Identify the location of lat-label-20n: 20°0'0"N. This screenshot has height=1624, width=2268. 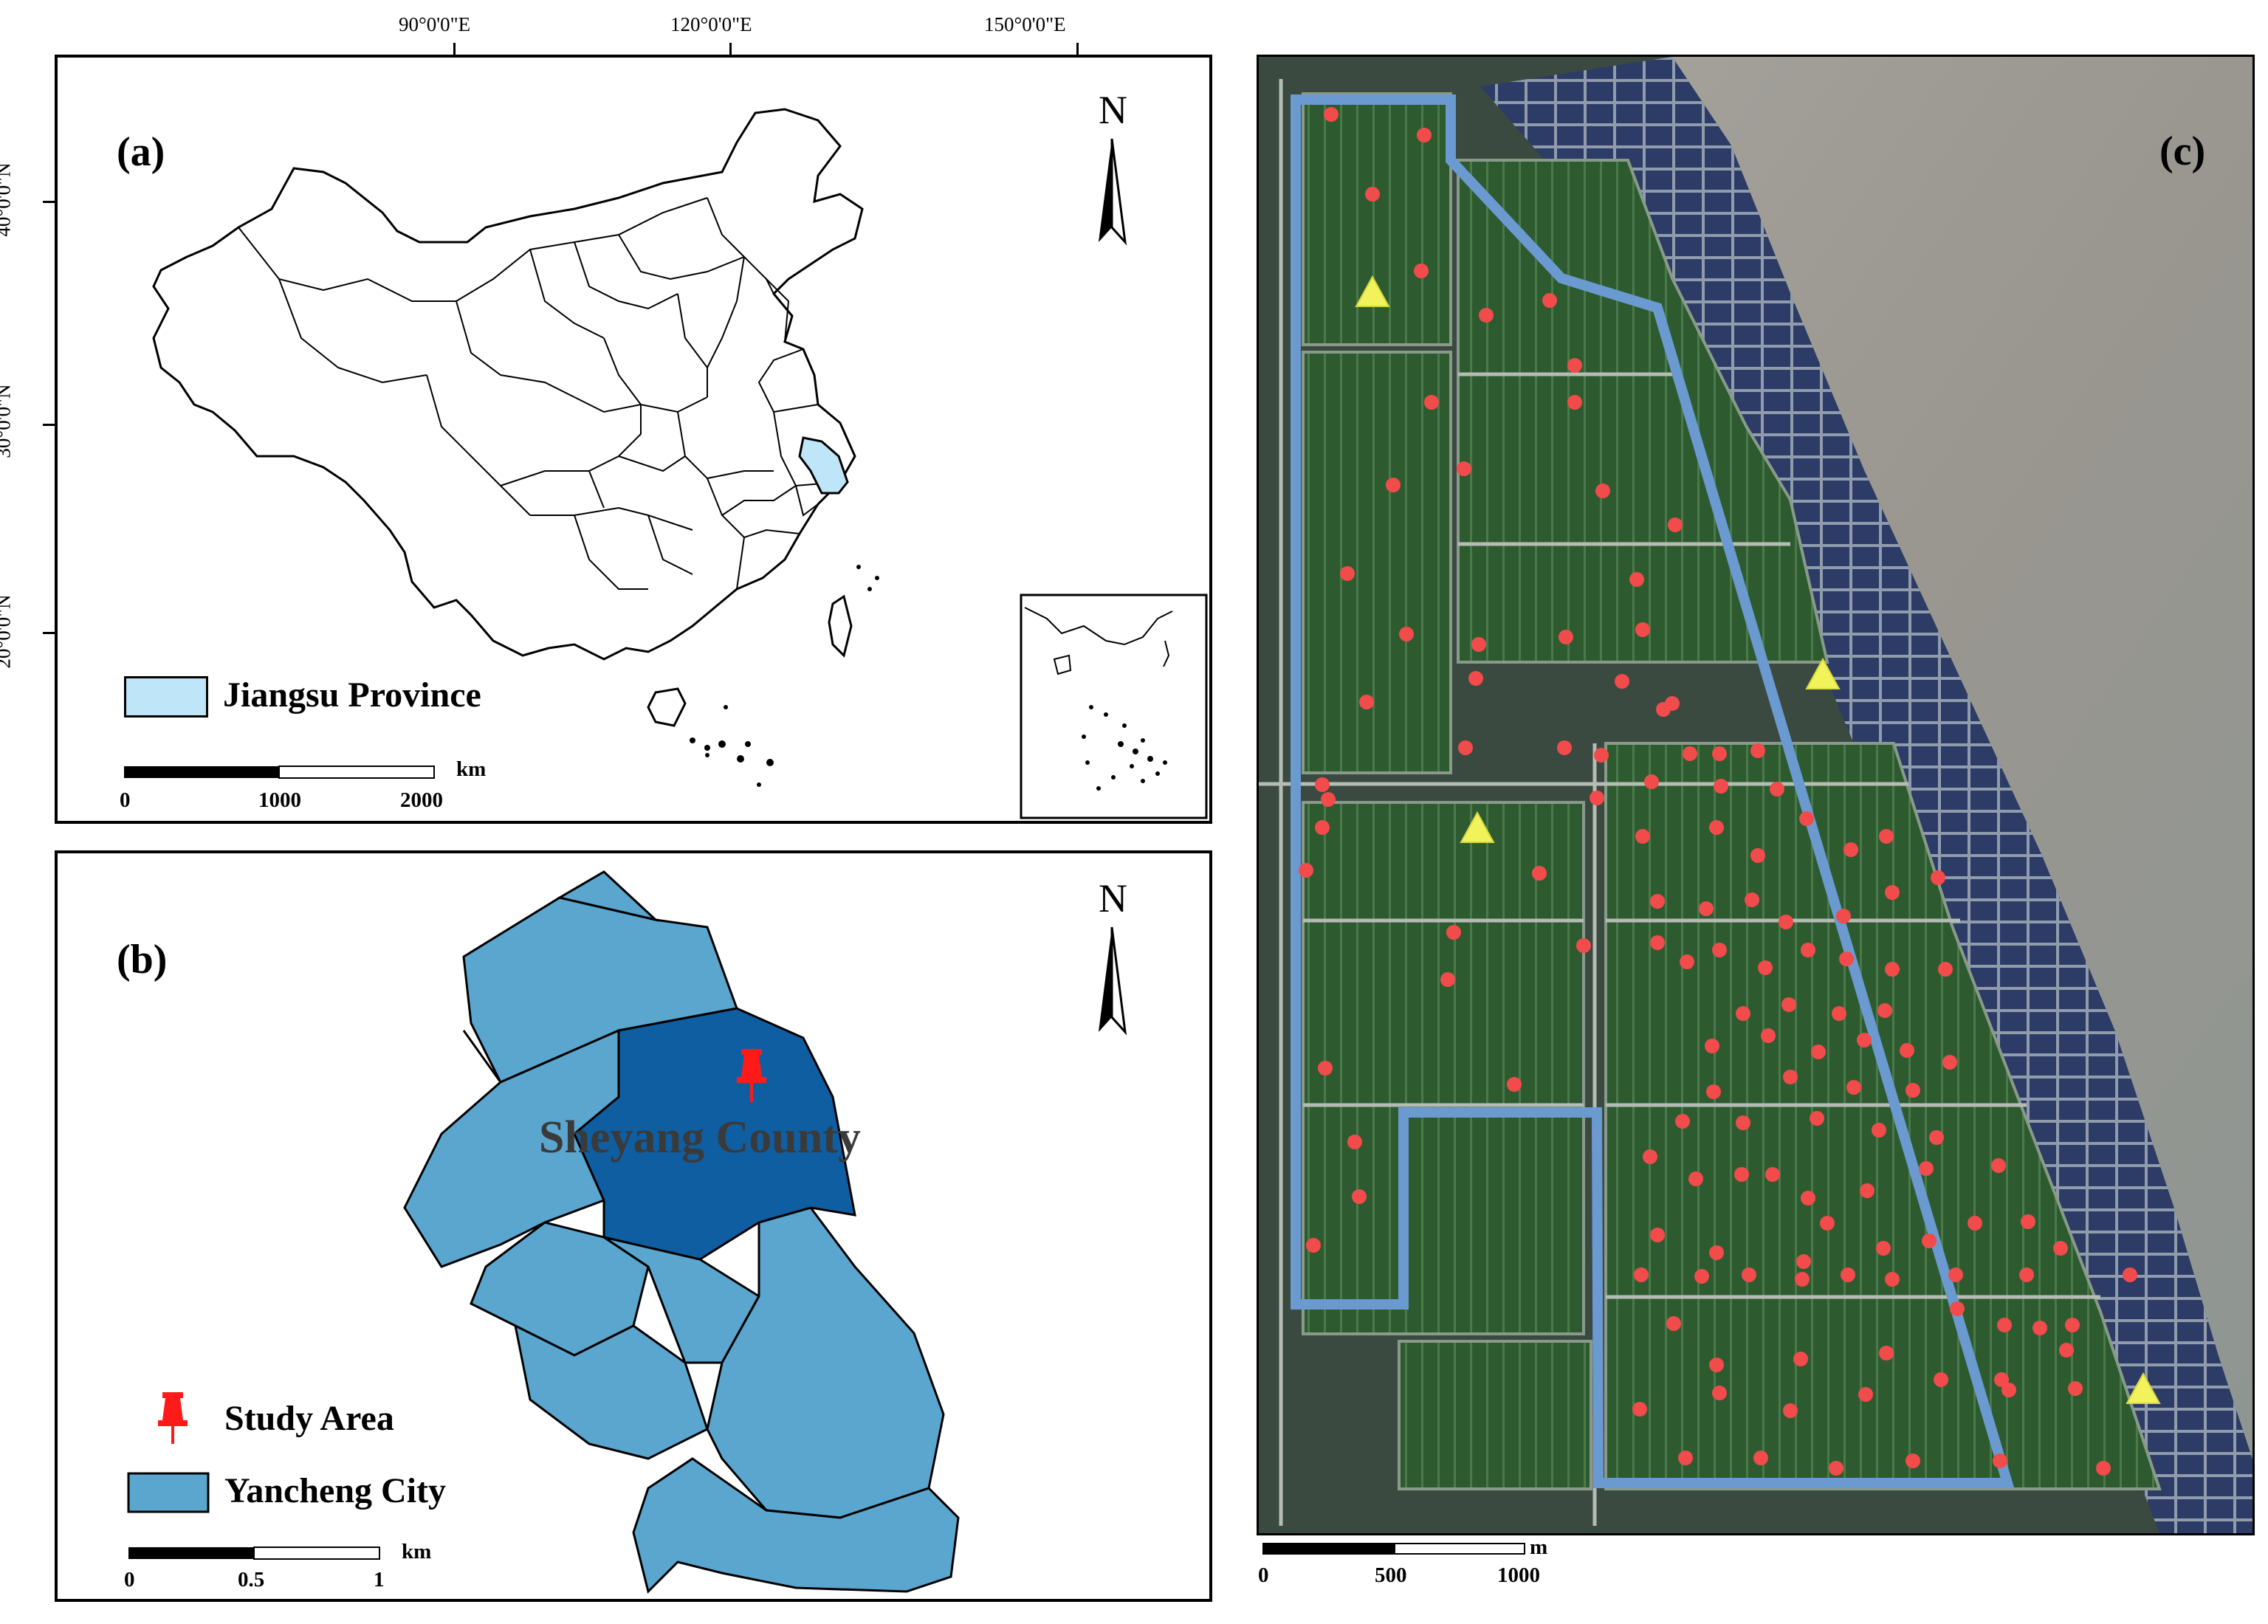
(7, 631).